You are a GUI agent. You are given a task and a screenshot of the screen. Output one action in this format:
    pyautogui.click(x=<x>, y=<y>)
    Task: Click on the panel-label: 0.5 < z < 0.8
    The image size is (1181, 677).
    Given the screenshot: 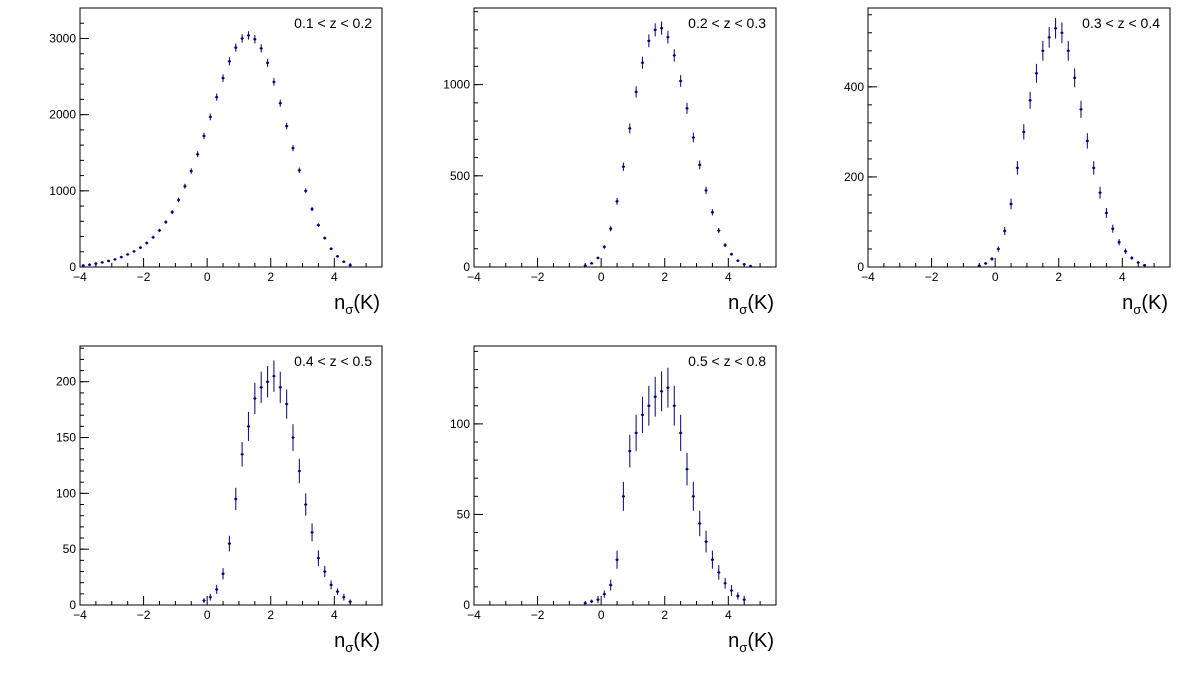 What is the action you would take?
    pyautogui.click(x=727, y=361)
    